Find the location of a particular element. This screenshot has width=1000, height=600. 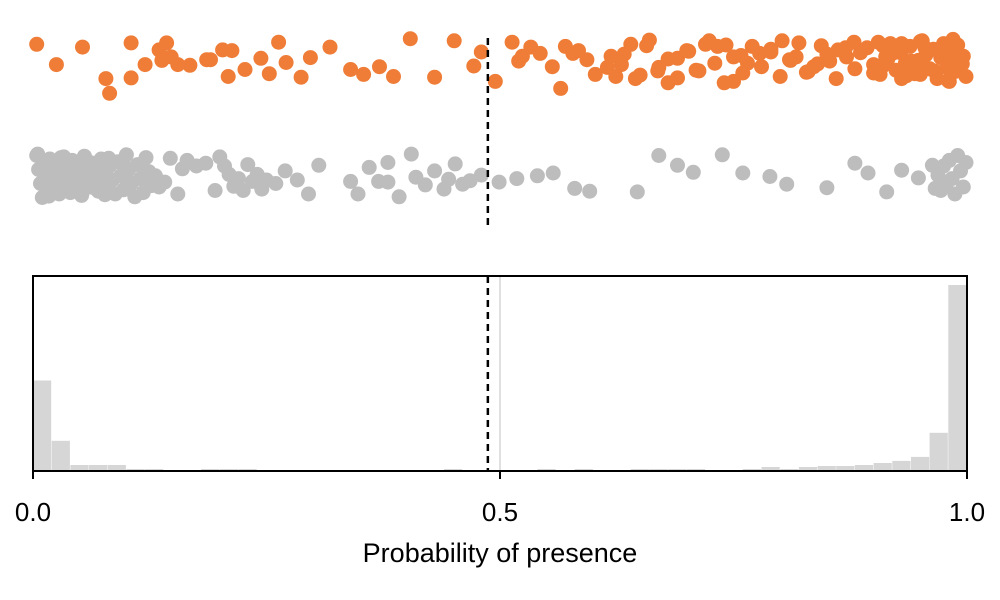

negative-series is located at coordinates (501, 175).